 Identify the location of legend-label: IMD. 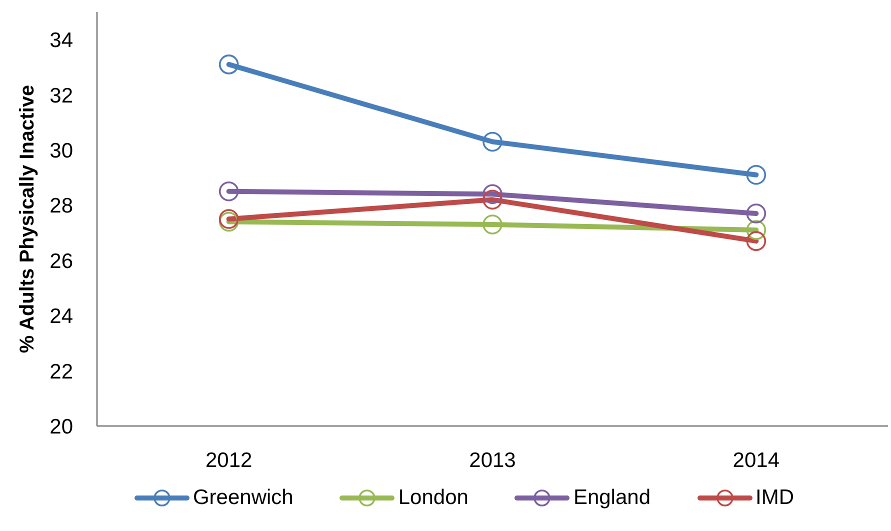
(775, 498).